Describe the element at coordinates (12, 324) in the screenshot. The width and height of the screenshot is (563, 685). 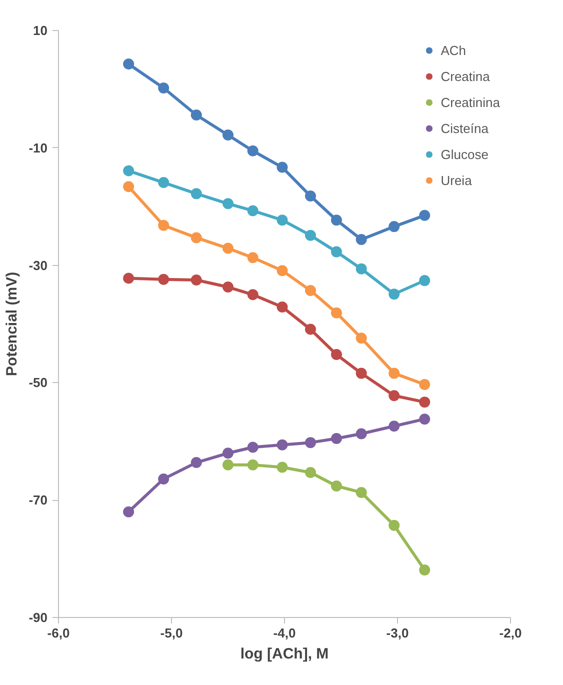
I see `y-axis-title: Potencial (mV)` at that location.